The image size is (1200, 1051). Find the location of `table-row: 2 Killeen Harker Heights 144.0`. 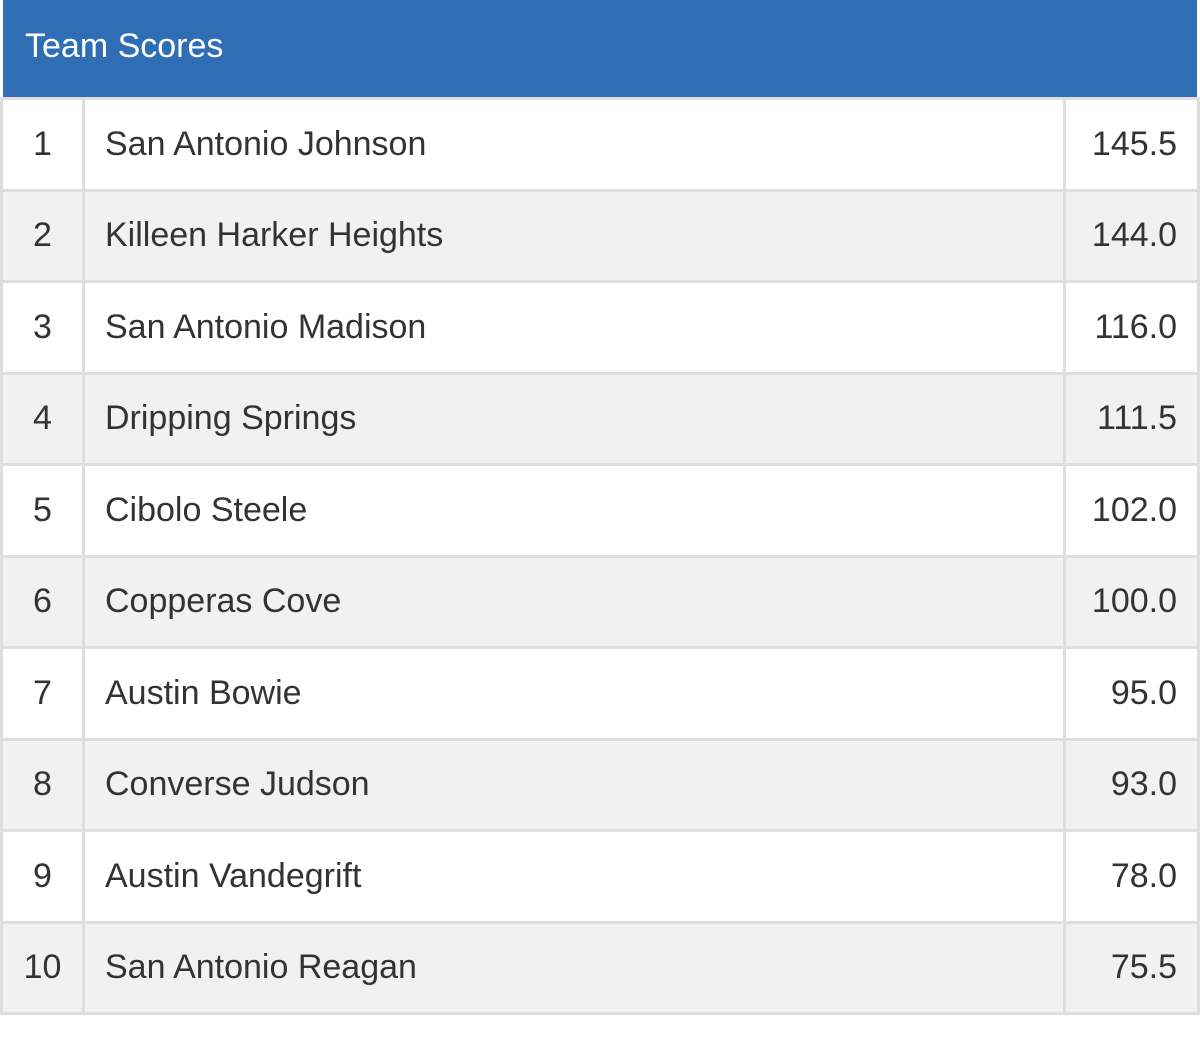

table-row: 2 Killeen Harker Heights 144.0 is located at coordinates (600, 235).